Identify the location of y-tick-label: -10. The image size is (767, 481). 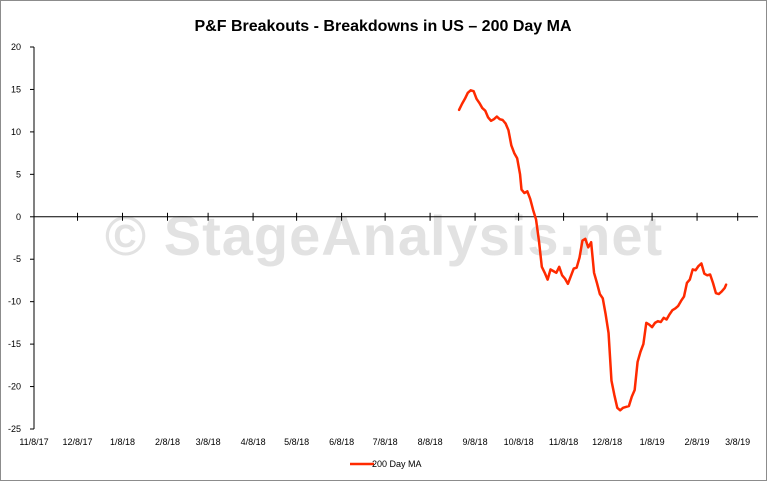
(14, 302).